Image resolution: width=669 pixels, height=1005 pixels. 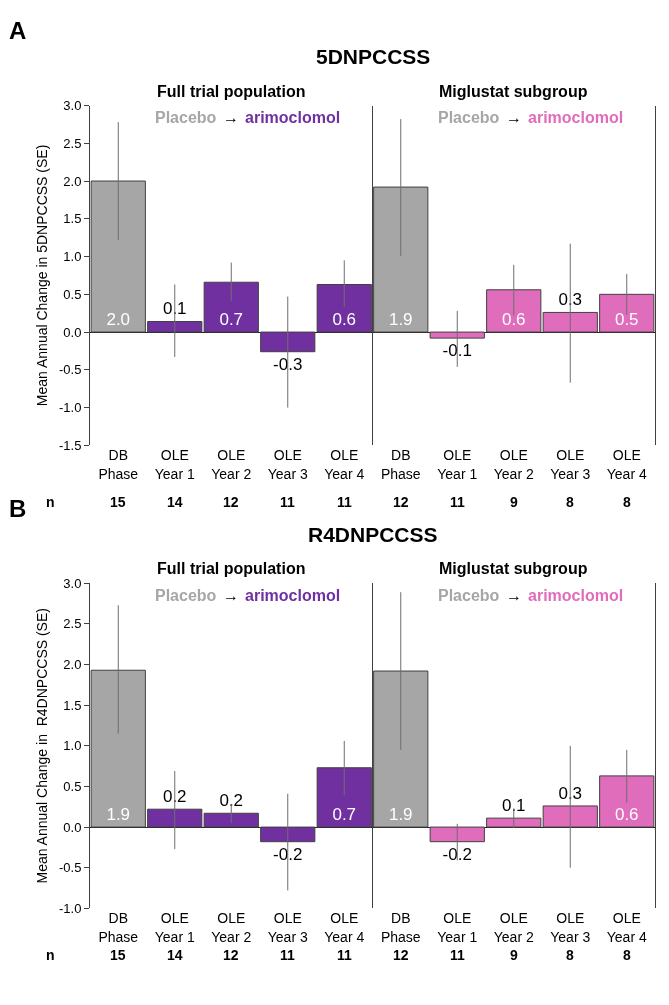 I want to click on data-label: 2.0, so click(x=118, y=320).